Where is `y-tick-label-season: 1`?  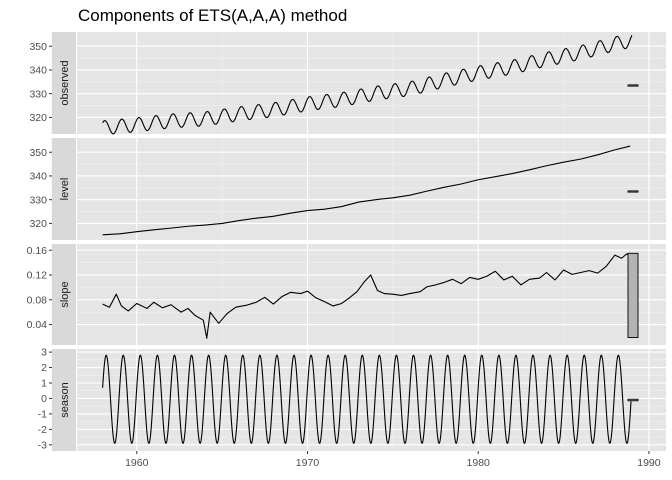
y-tick-label-season: 1 is located at coordinates (44, 384).